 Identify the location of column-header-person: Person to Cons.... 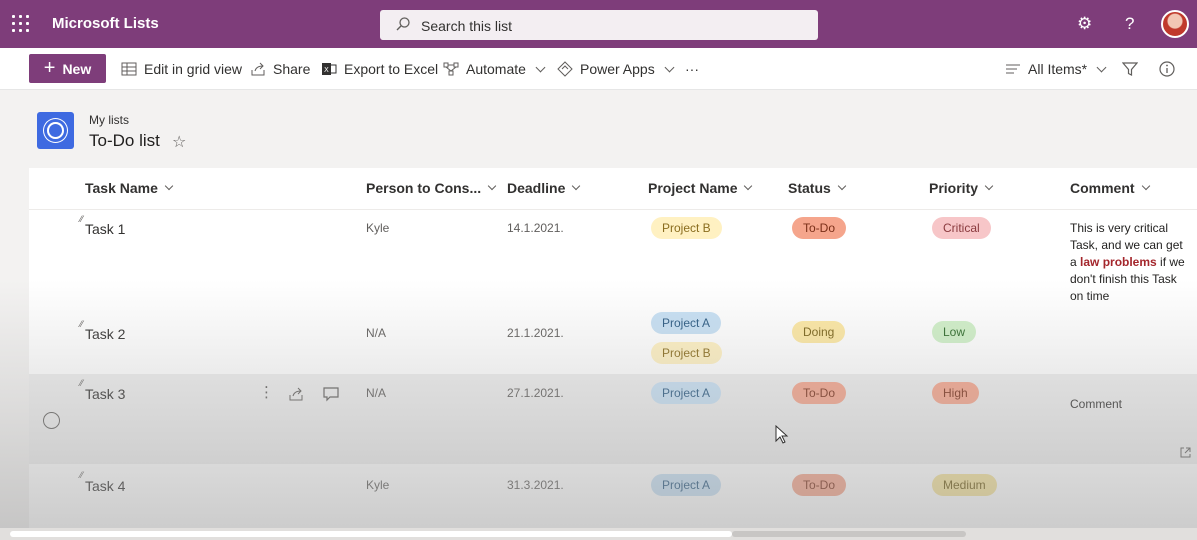
(431, 188).